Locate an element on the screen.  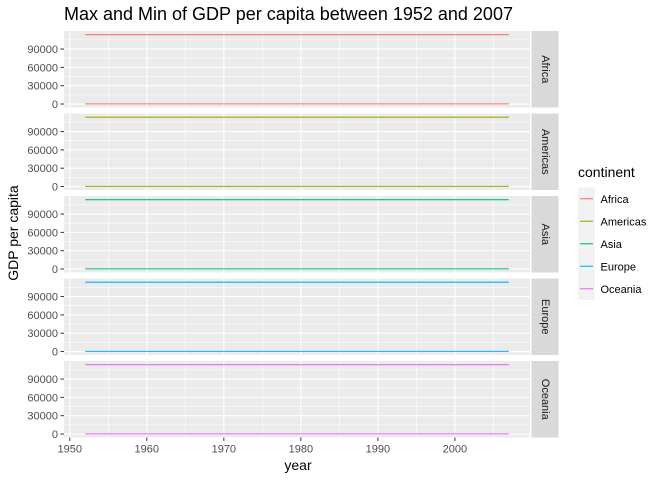
x-tick-label: 1960 is located at coordinates (147, 450).